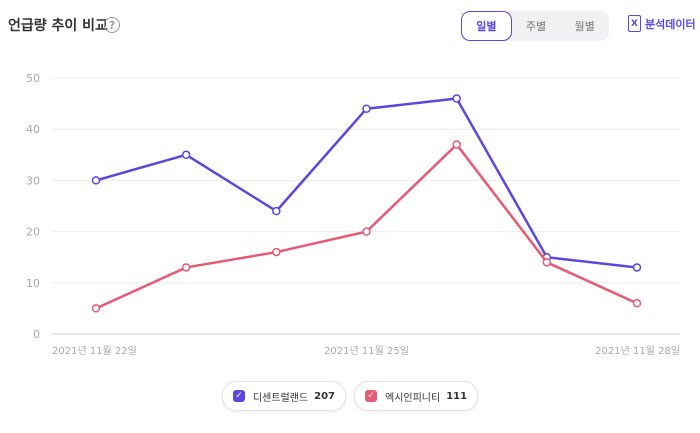 This screenshot has height=433, width=700. Describe the element at coordinates (36, 334) in the screenshot. I see `y-tick-label: 0` at that location.